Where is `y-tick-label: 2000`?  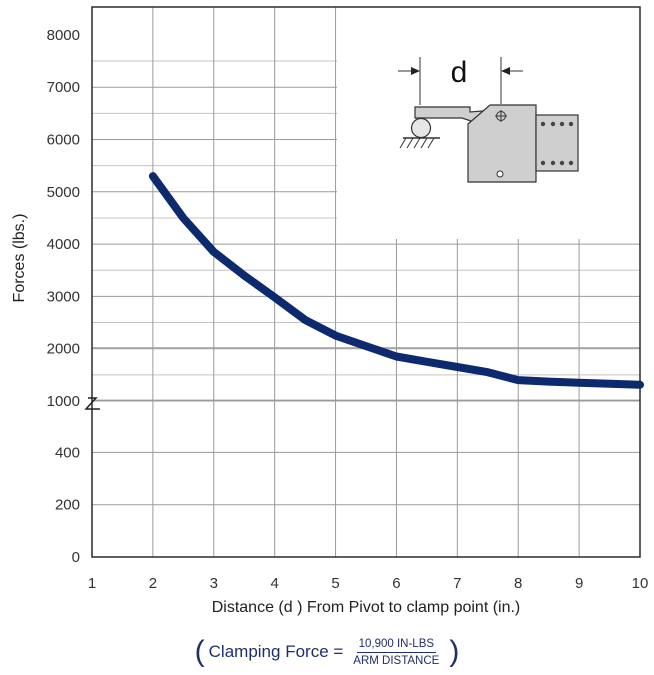 y-tick-label: 2000 is located at coordinates (63, 349).